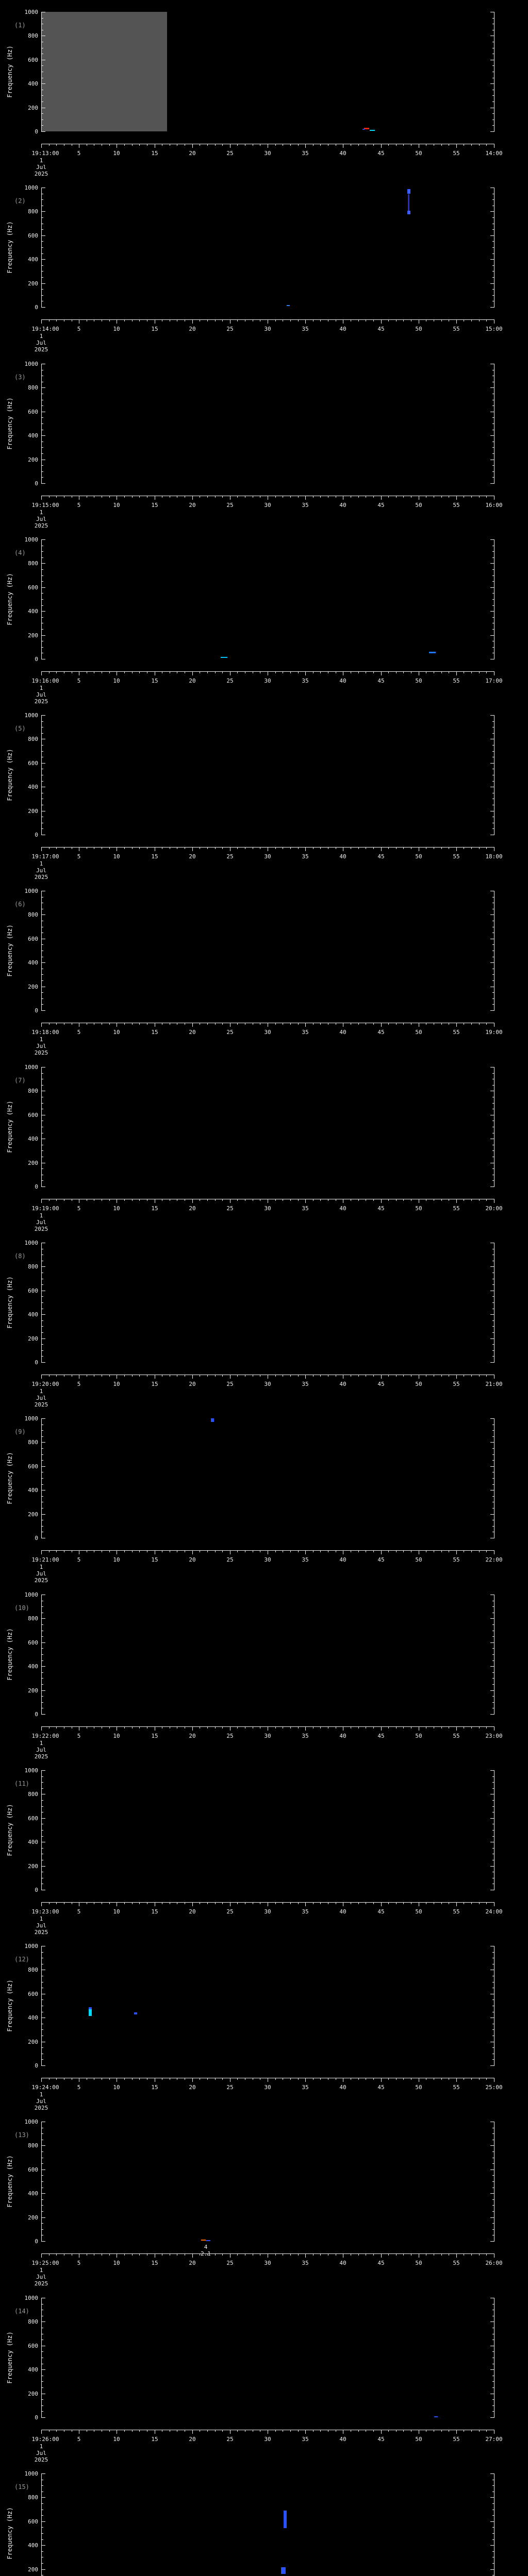  I want to click on panel-index-label: (5), so click(20, 728).